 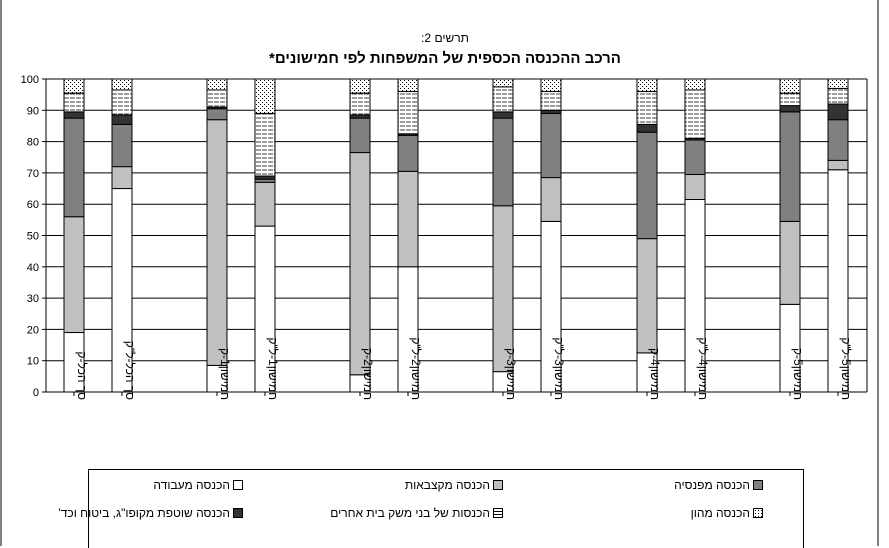 I want to click on legend-label: הכנסה מעבודה, so click(x=191, y=485).